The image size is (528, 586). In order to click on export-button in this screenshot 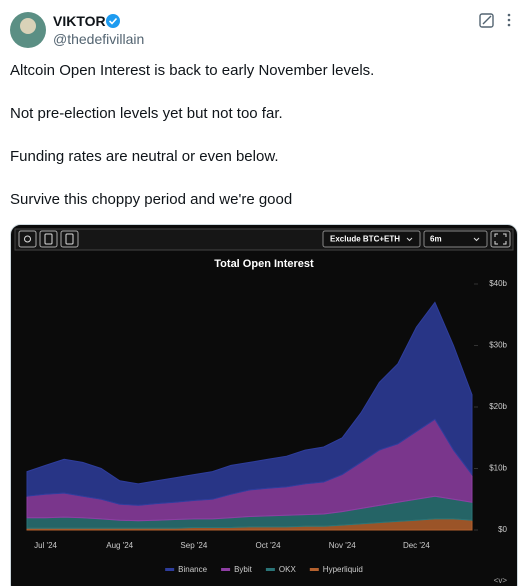, I will do `click(69, 239)`.